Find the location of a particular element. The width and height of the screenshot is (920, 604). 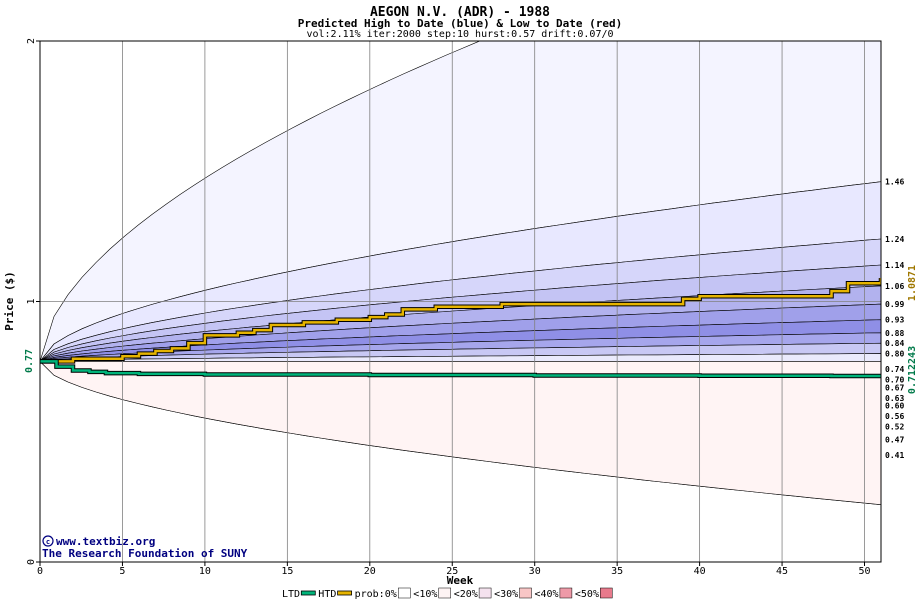

percentile-label: 0.93 is located at coordinates (894, 320).